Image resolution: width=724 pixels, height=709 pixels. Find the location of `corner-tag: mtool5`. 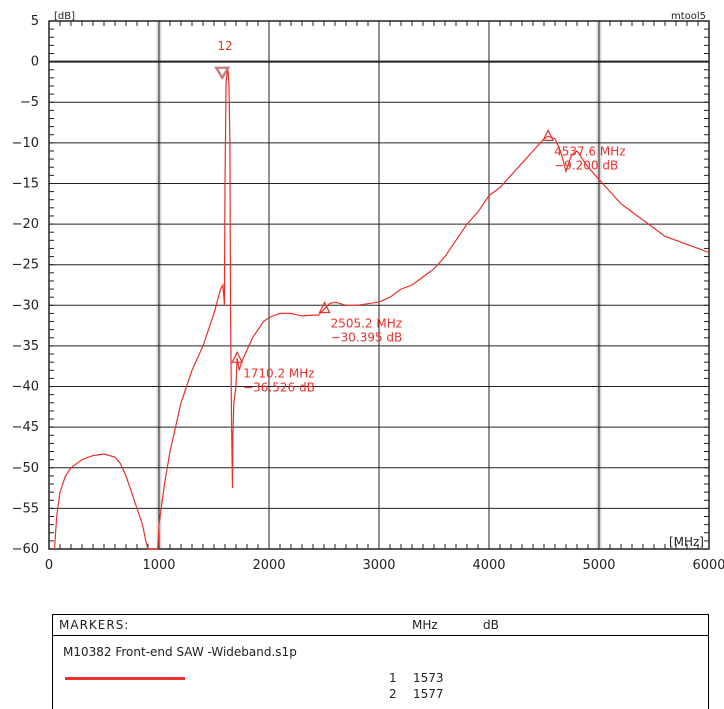

corner-tag: mtool5 is located at coordinates (688, 16).